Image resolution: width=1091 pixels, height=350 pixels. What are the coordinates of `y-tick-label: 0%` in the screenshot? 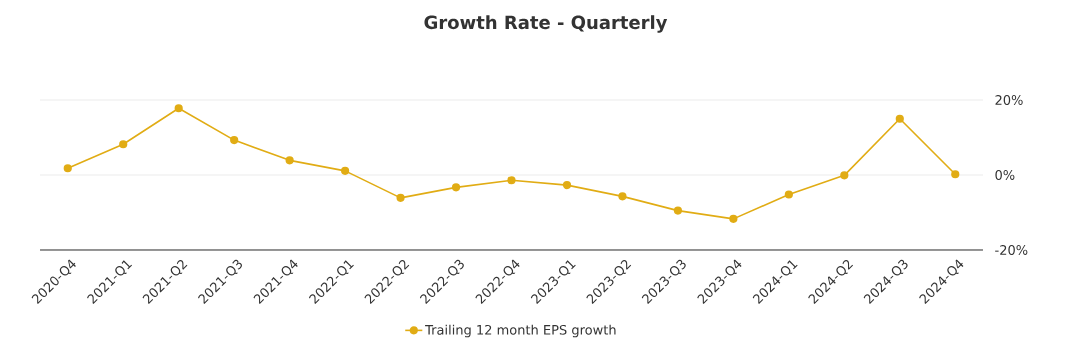 It's located at (1005, 175).